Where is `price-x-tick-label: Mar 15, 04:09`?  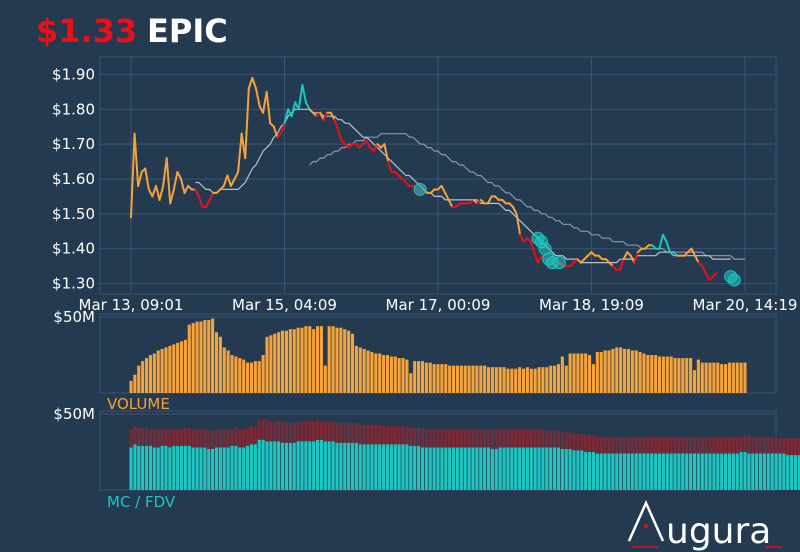 price-x-tick-label: Mar 15, 04:09 is located at coordinates (284, 305).